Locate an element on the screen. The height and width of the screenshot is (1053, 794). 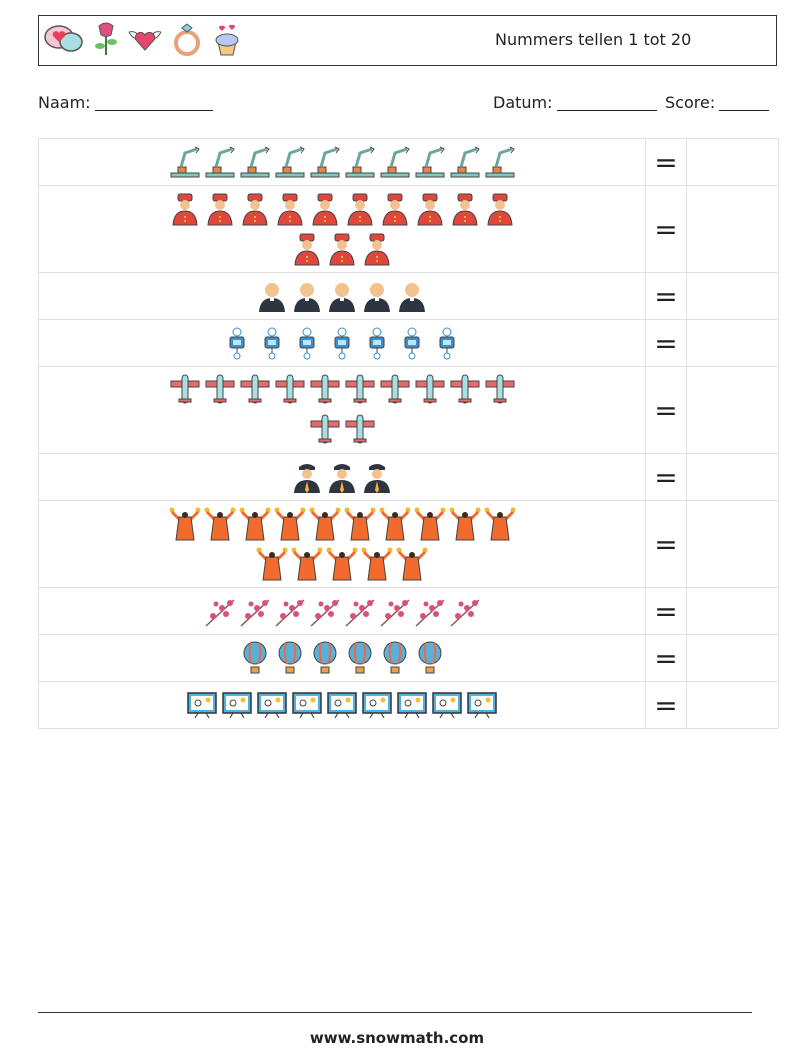
name-line is located at coordinates (153, 110).